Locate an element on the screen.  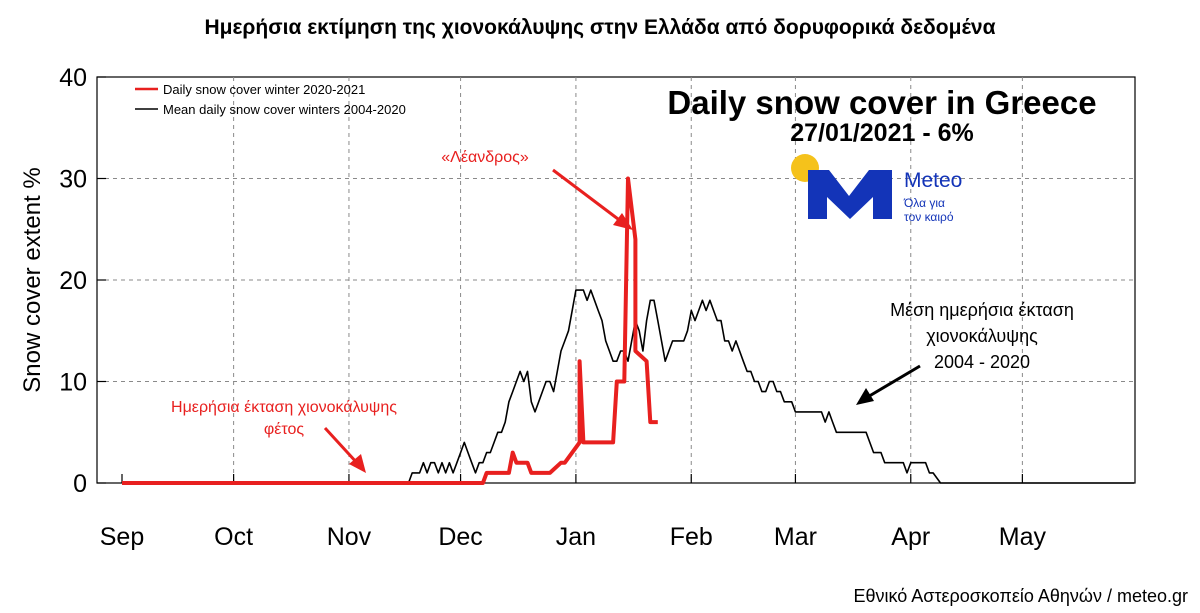
annotation-current-arrowhead is located at coordinates (357, 463).